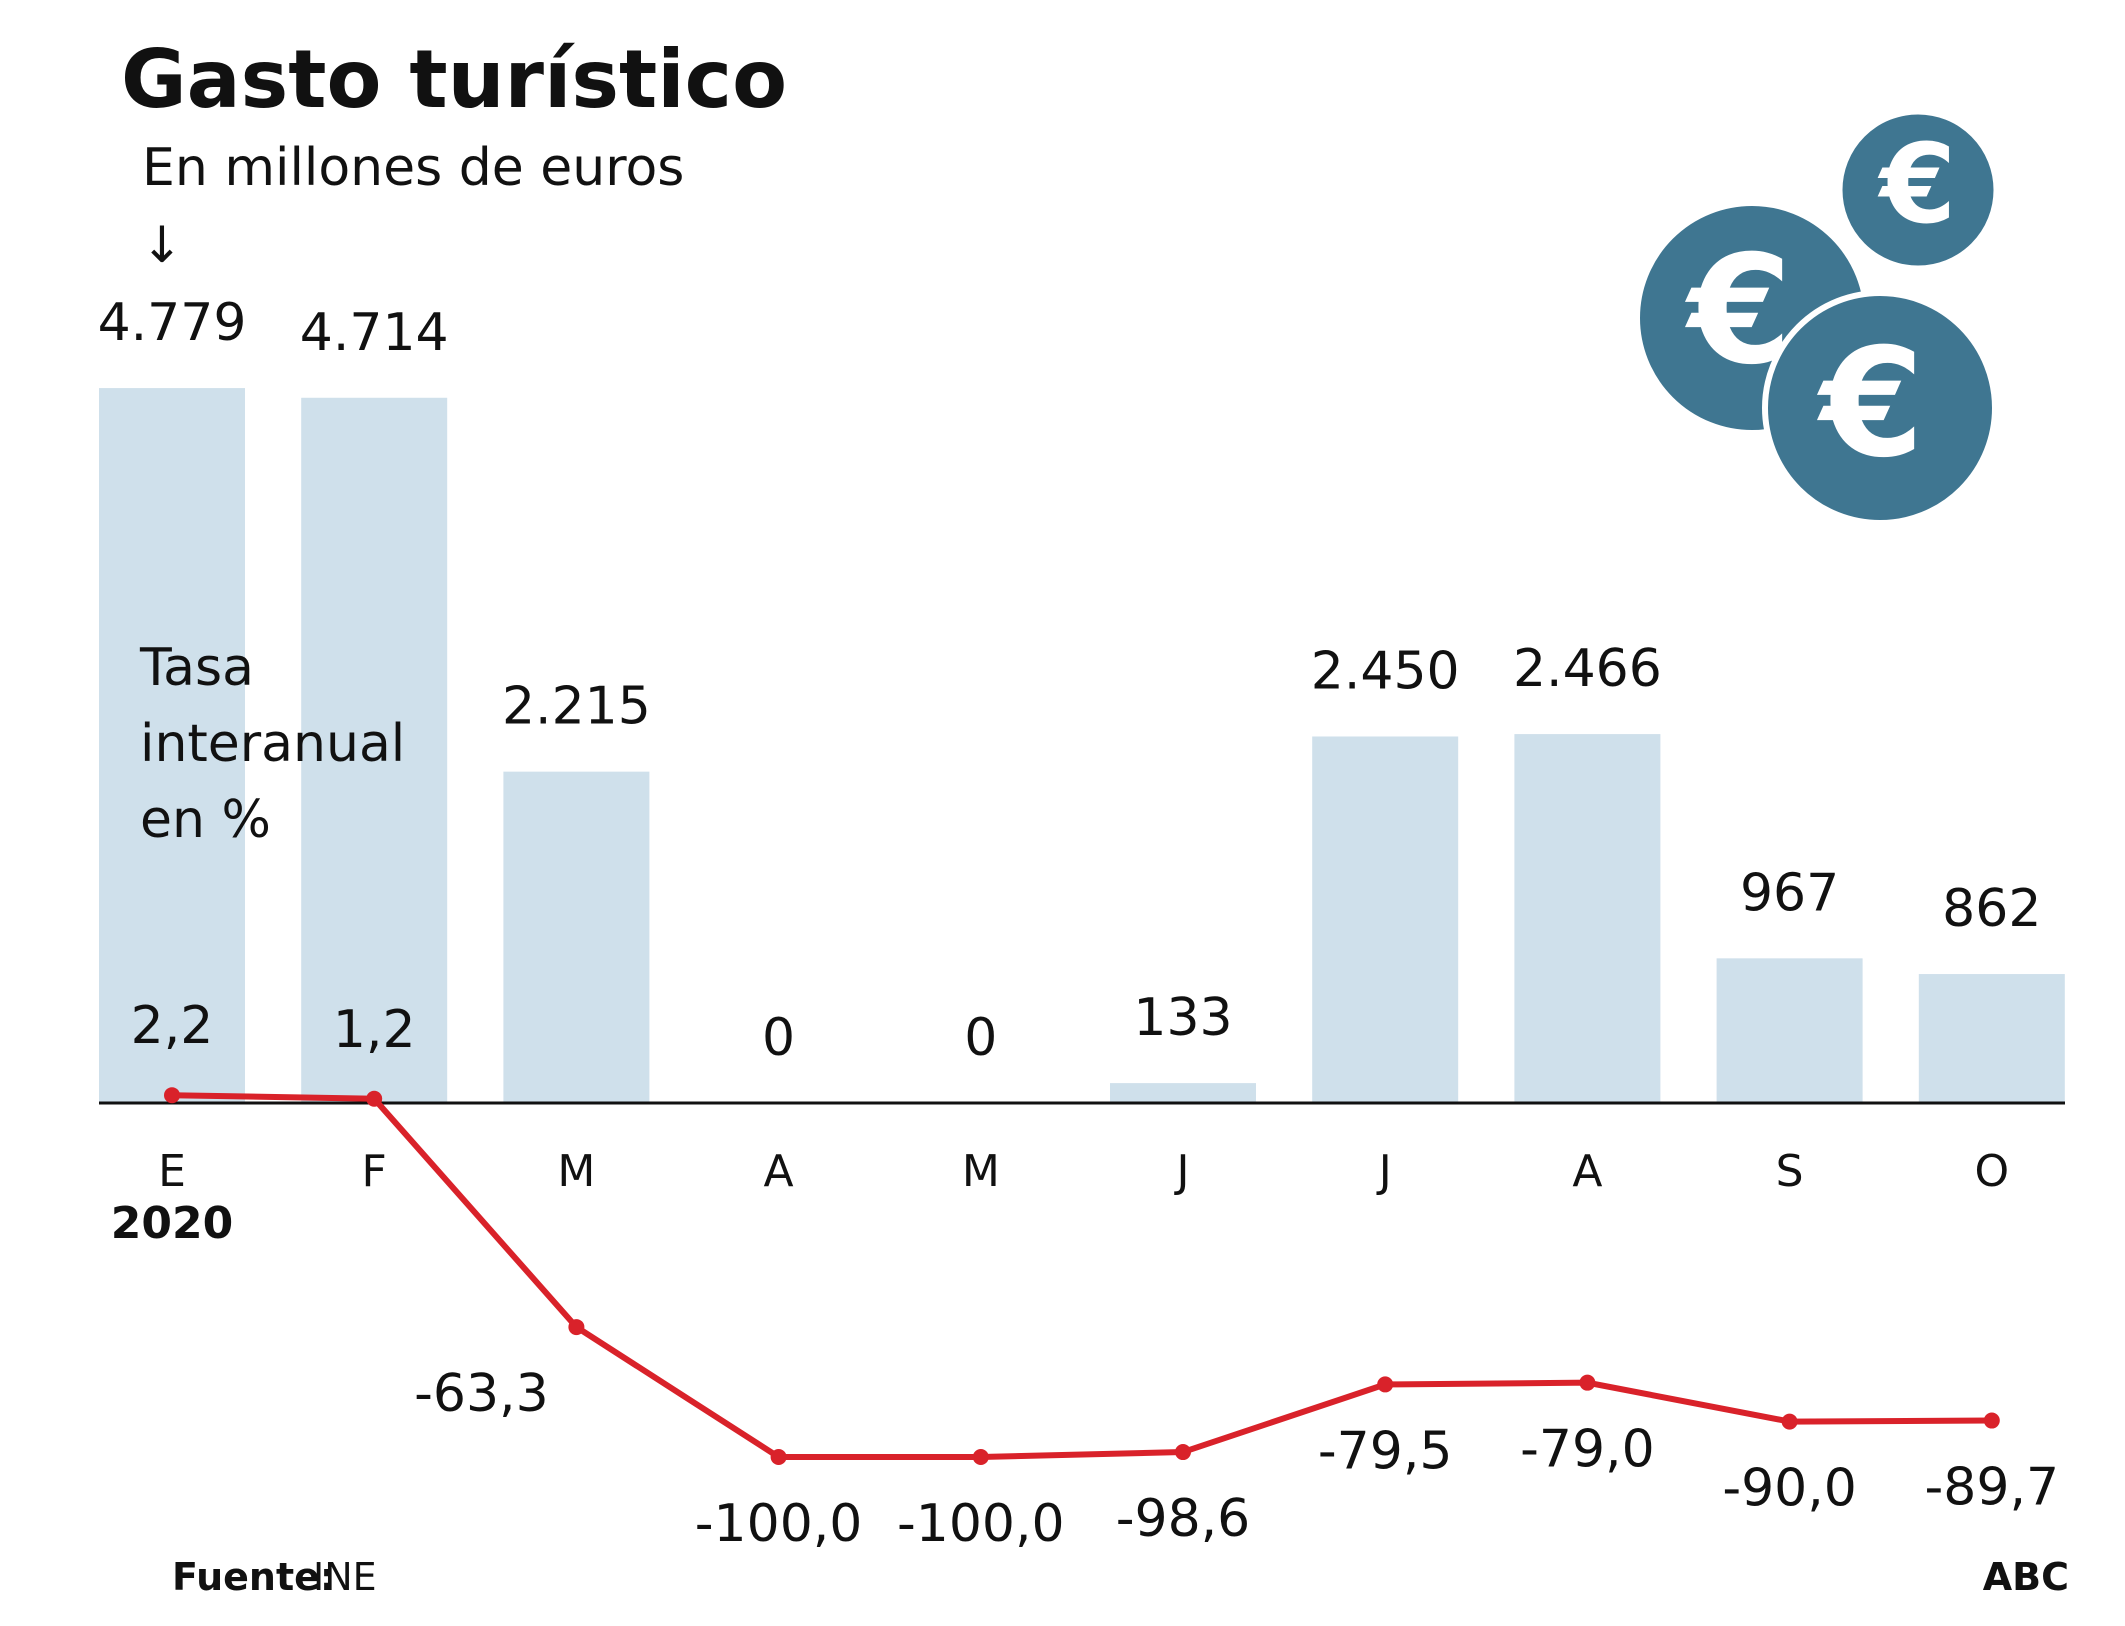 The image size is (2125, 1626). Describe the element at coordinates (413, 168) in the screenshot. I see `bar-series-label: En millones de euros` at that location.